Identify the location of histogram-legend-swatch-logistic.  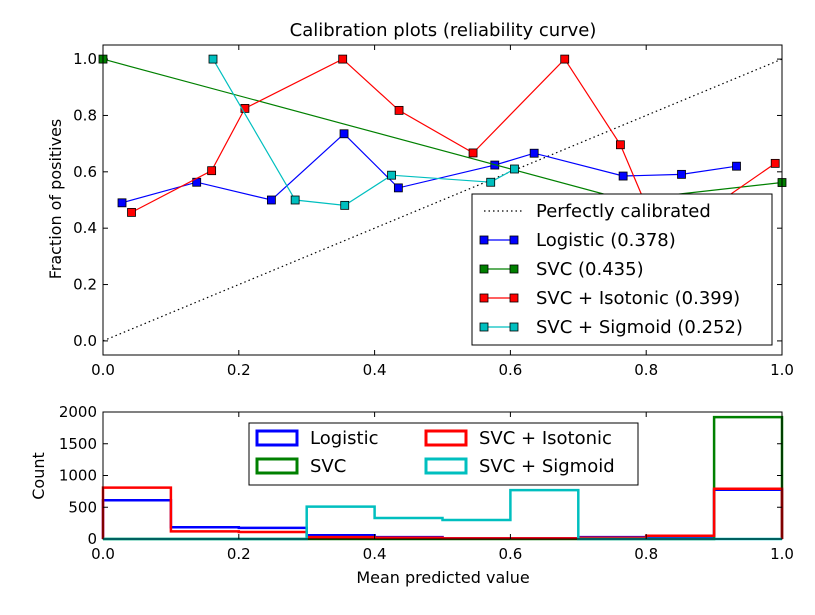
(277, 438).